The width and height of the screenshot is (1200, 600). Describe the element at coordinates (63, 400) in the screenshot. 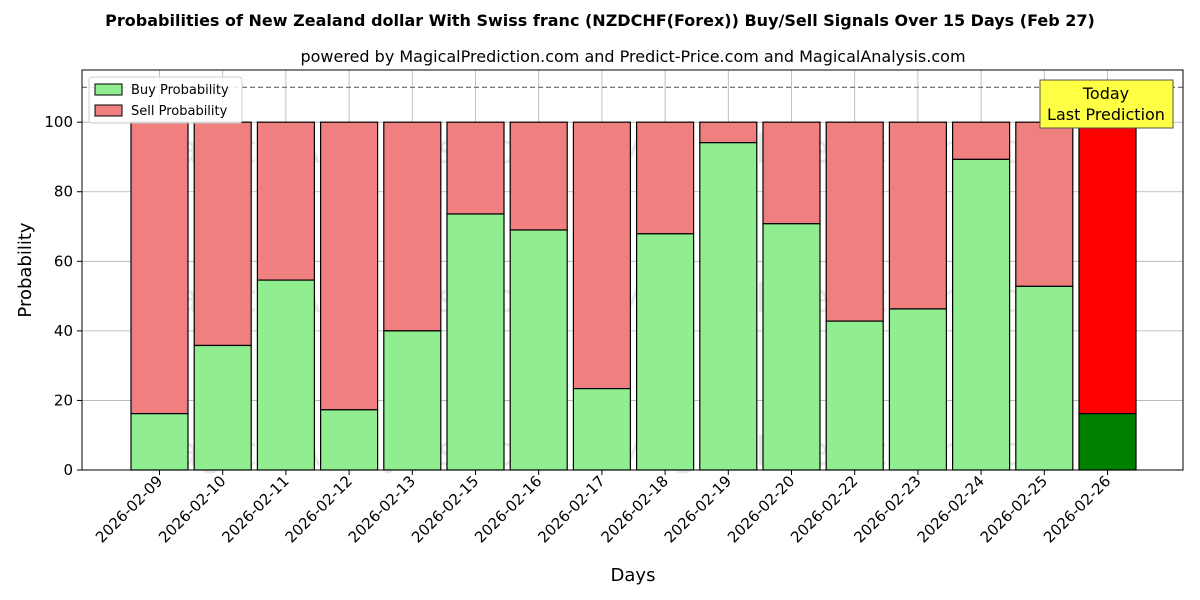

I see `y-tick-label: 20` at that location.